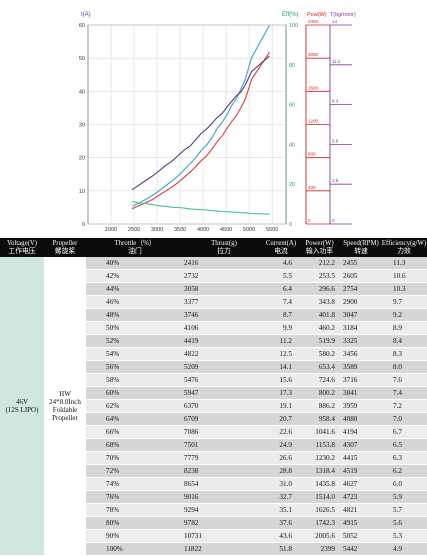 The width and height of the screenshot is (427, 556). Describe the element at coordinates (125, 406) in the screenshot. I see `throttle-cell: 62%` at that location.